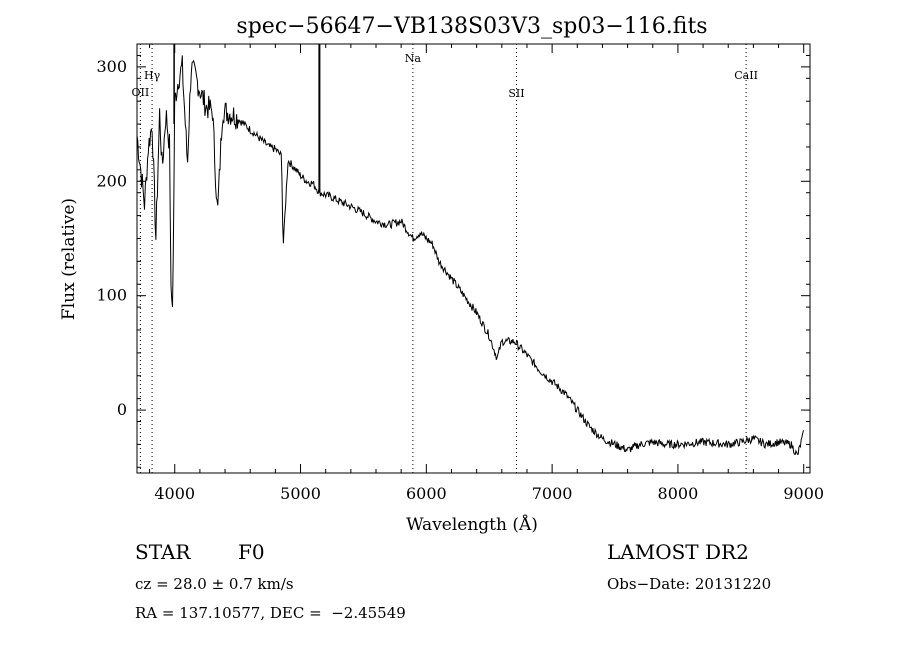 The image size is (900, 650). Describe the element at coordinates (516, 93) in the screenshot. I see `line-marker-label: SII` at that location.